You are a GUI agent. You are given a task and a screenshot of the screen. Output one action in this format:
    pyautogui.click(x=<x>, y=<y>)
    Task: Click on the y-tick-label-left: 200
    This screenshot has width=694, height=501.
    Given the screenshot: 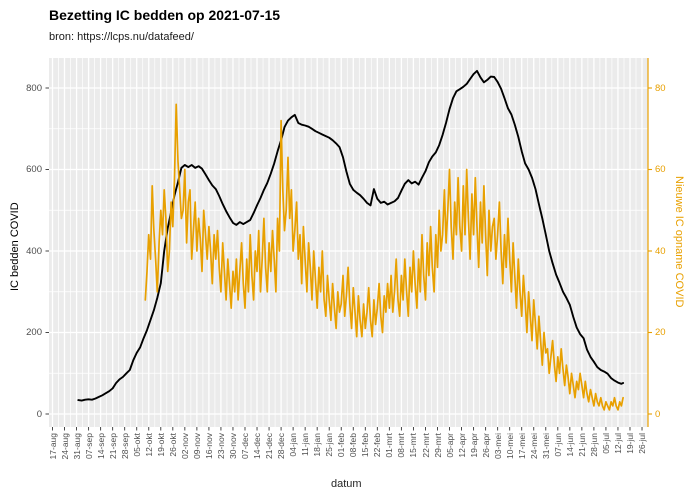 What is the action you would take?
    pyautogui.click(x=34, y=332)
    